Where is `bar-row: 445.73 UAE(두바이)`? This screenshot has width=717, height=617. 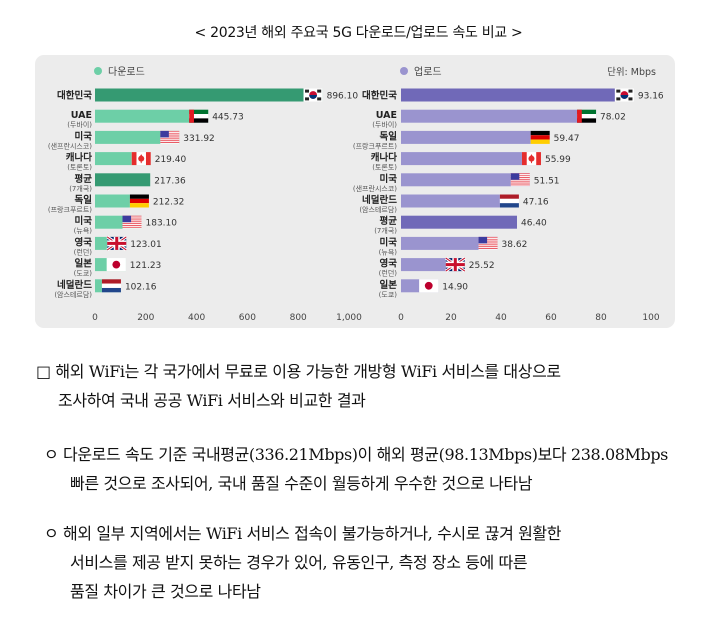
bar-row: 445.73 UAE(두바이) is located at coordinates (155, 119).